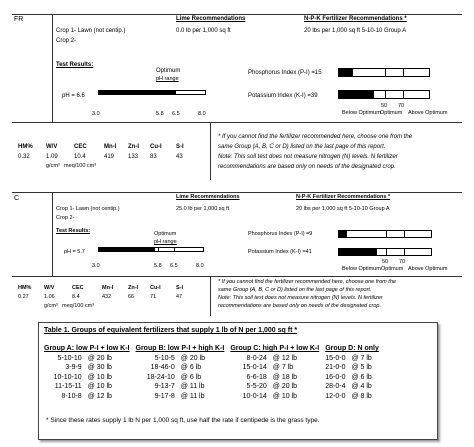 Image resolution: width=474 pixels, height=447 pixels. I want to click on group-c-header: Group C: high P-I + low K-I, so click(275, 348).